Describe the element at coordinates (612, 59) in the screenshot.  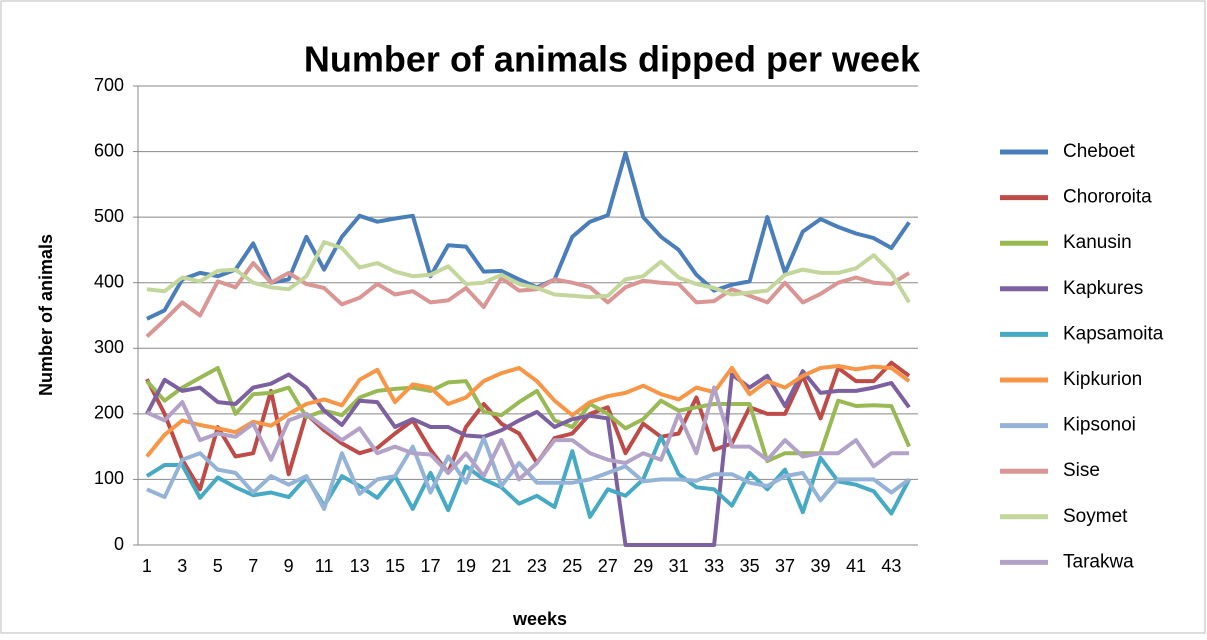
I see `chart-title: Number of animals dipped per week` at that location.